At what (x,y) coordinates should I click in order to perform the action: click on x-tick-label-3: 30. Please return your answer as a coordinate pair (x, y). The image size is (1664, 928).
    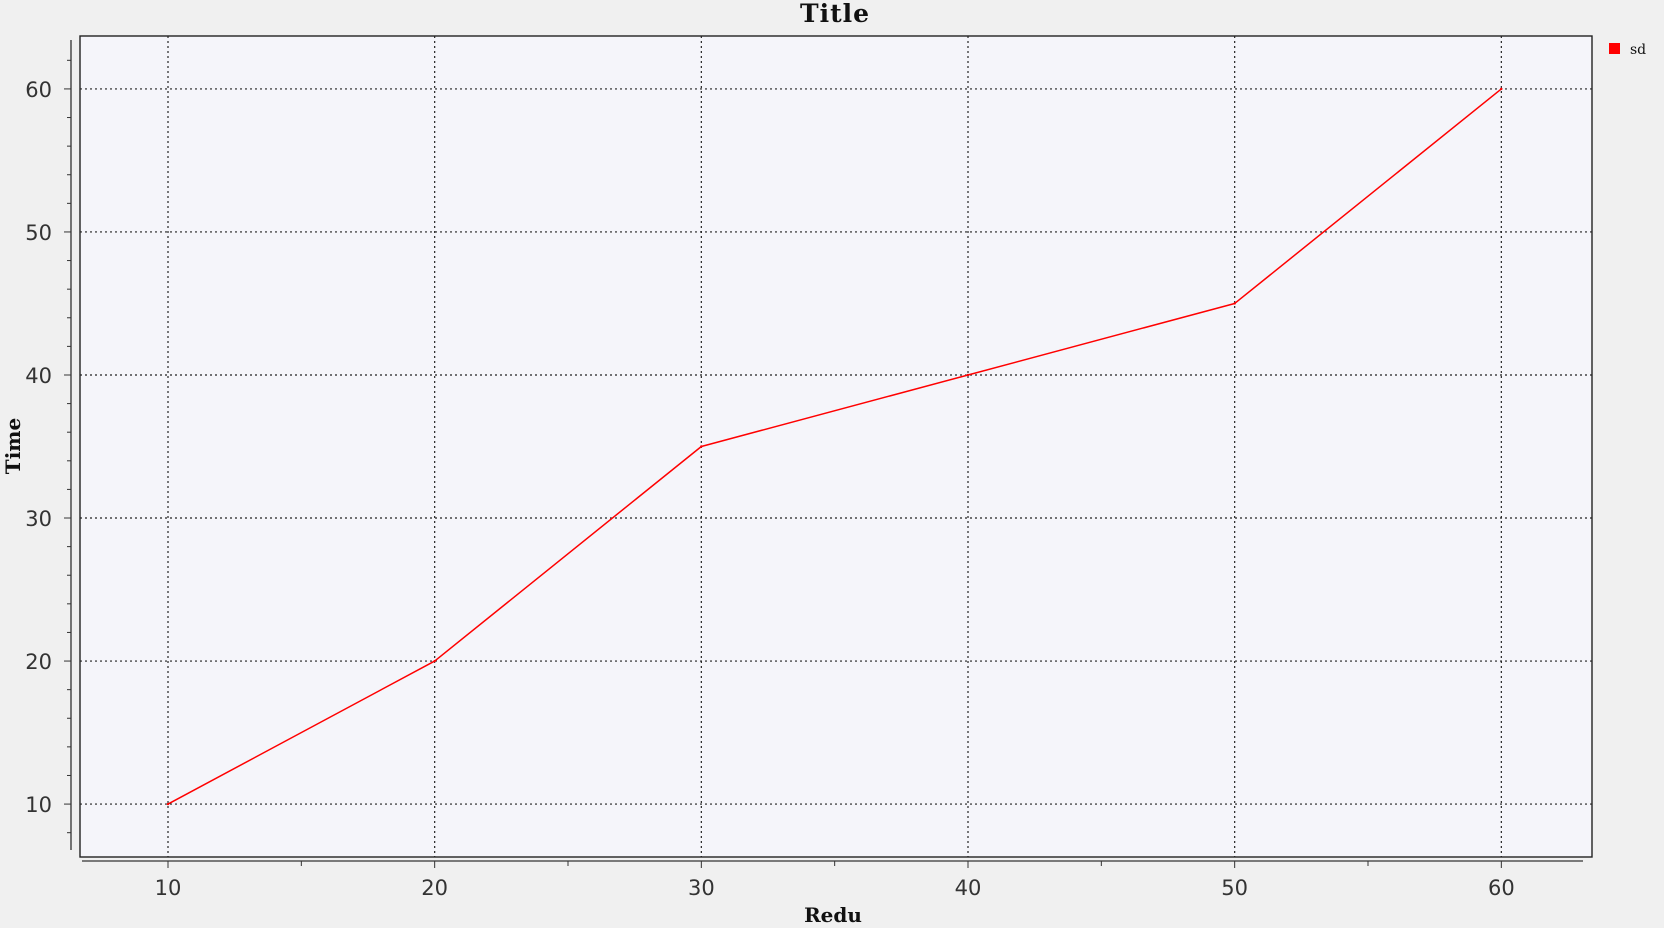
    Looking at the image, I should click on (701, 888).